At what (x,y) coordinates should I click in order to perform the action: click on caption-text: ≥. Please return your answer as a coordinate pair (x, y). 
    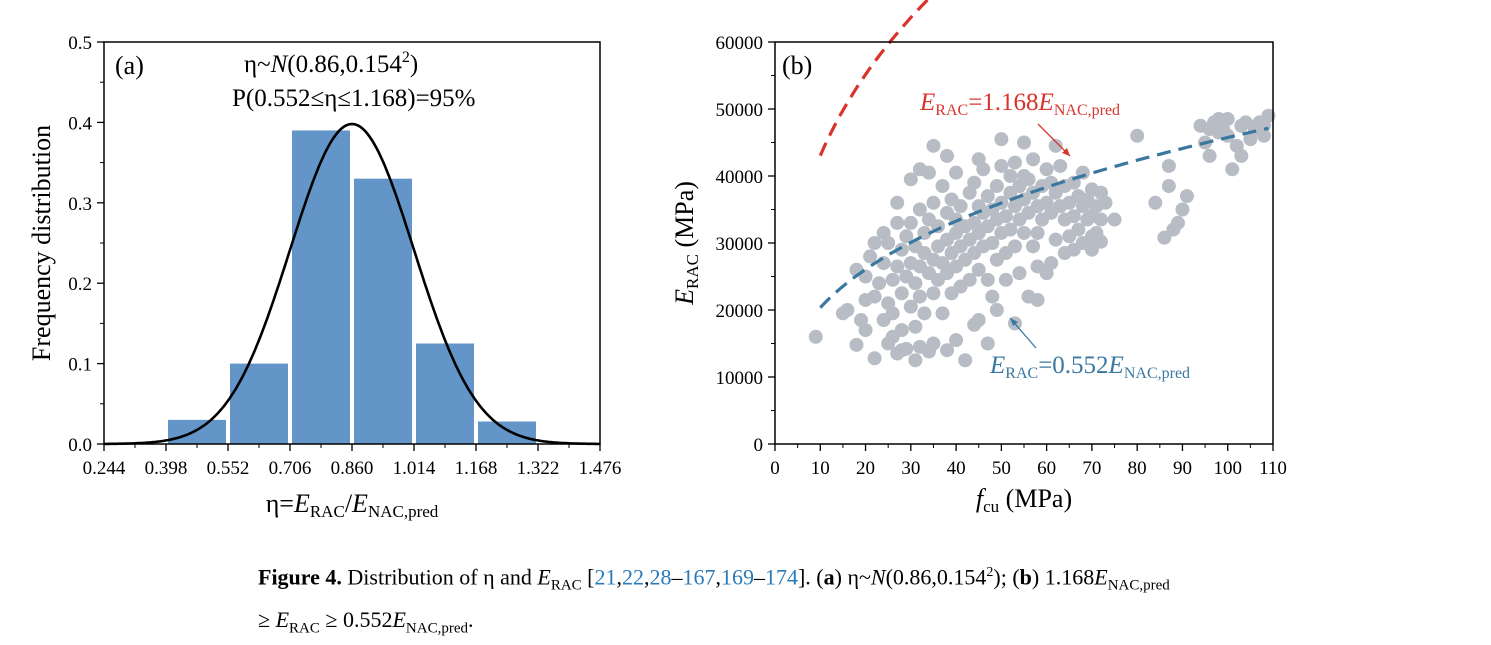
    Looking at the image, I should click on (267, 619).